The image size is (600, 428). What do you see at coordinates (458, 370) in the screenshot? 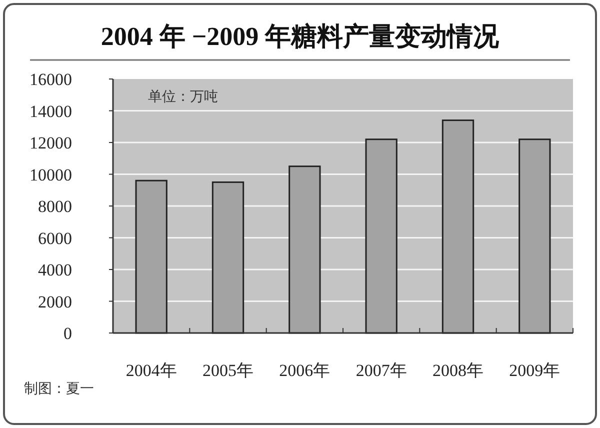
I see `x-tick-label: 2008年` at bounding box center [458, 370].